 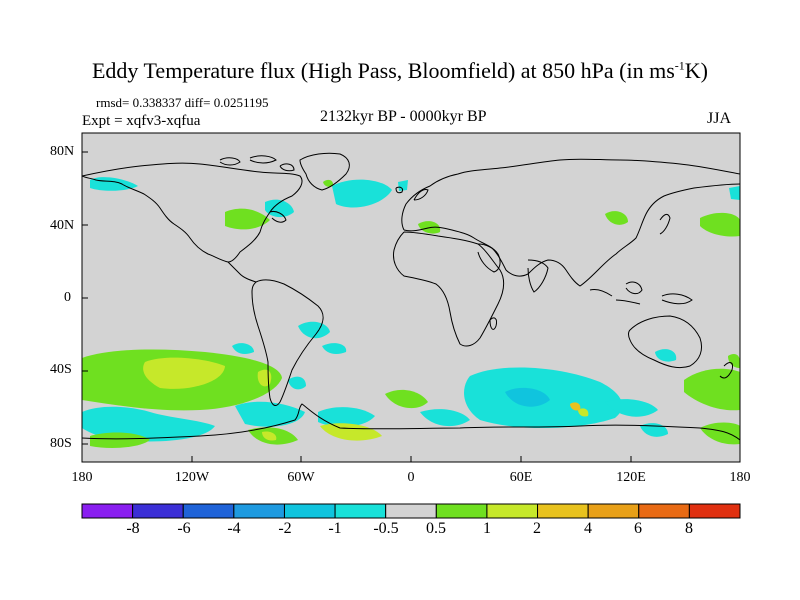 What do you see at coordinates (285, 528) in the screenshot?
I see `colorbar-label: -2` at bounding box center [285, 528].